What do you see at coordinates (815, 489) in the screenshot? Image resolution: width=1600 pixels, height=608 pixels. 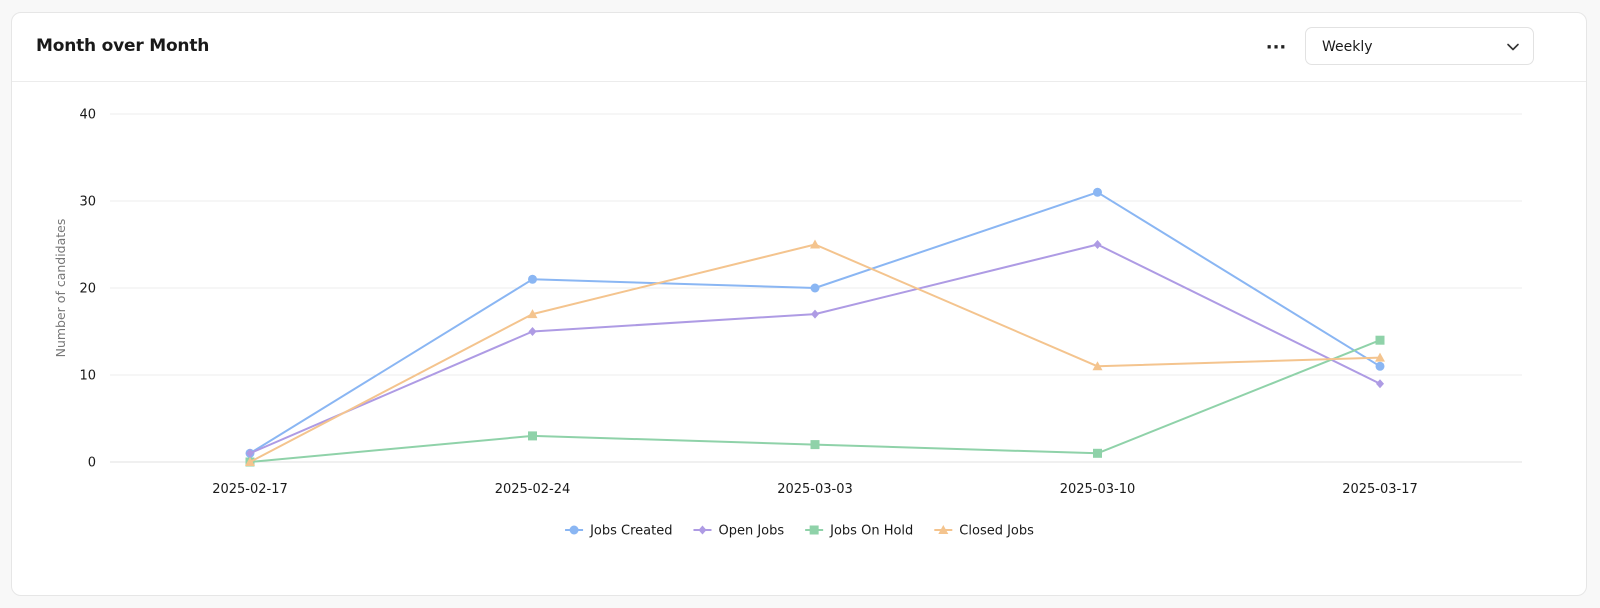 I see `x-tick-label: 2025-03-03` at bounding box center [815, 489].